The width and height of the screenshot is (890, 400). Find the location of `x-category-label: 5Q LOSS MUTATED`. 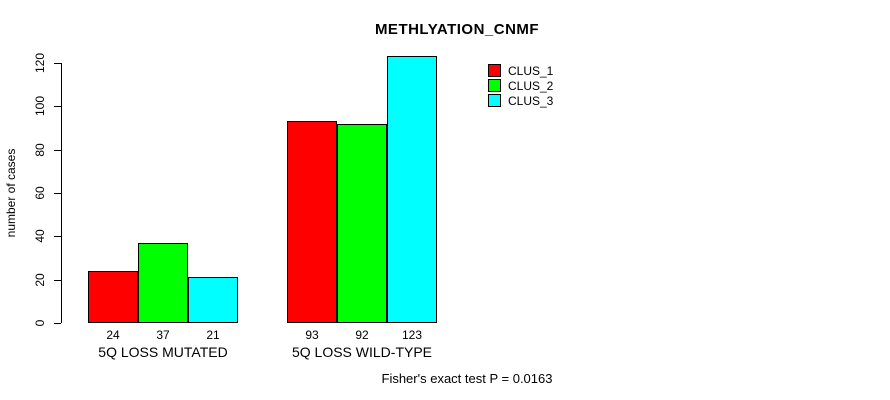

x-category-label: 5Q LOSS MUTATED is located at coordinates (163, 352).